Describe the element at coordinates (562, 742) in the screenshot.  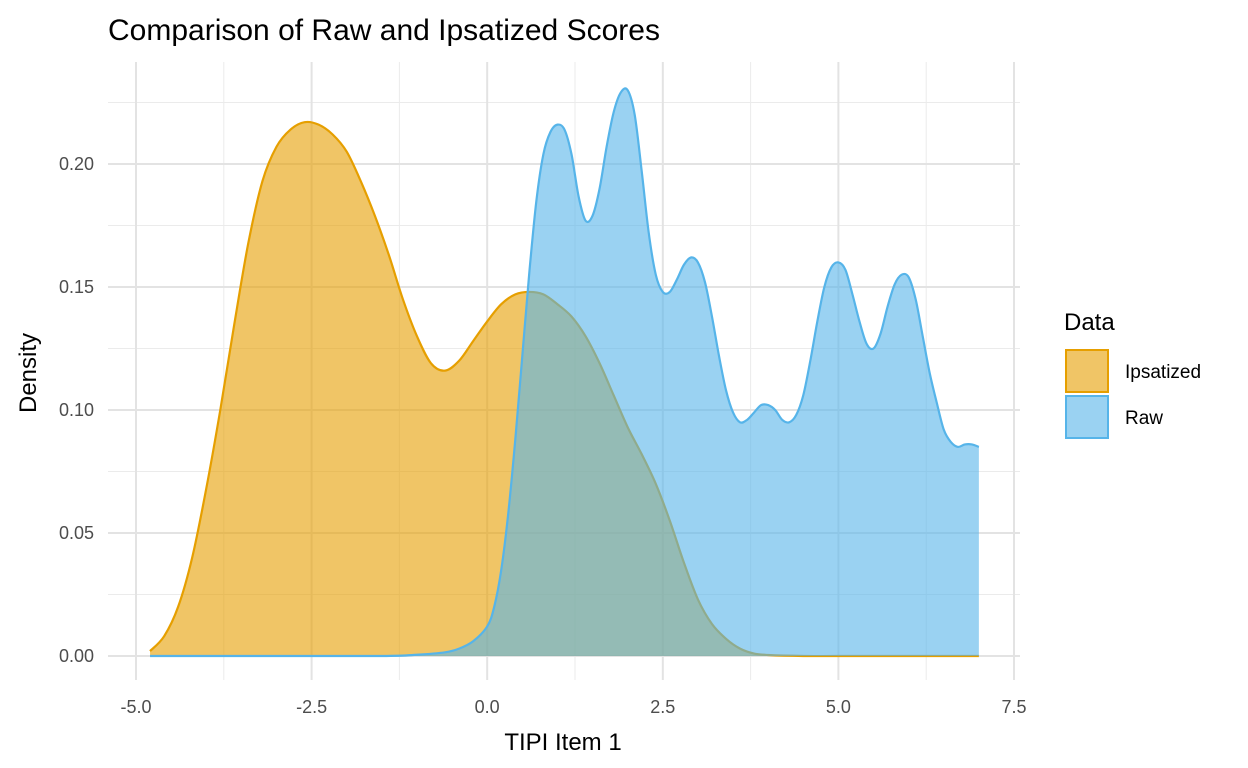
I see `x-axis-title: TIPI Item 1` at that location.